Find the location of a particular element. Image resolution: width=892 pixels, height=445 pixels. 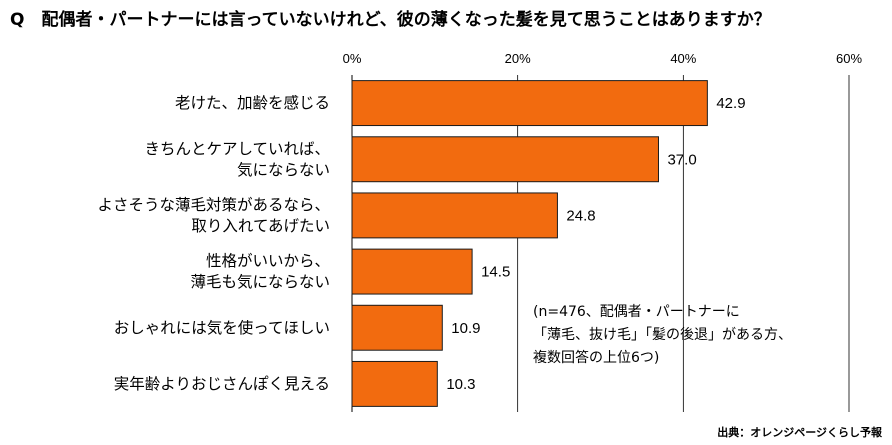

category-label: 性格がいいから、 is located at coordinates (268, 261).